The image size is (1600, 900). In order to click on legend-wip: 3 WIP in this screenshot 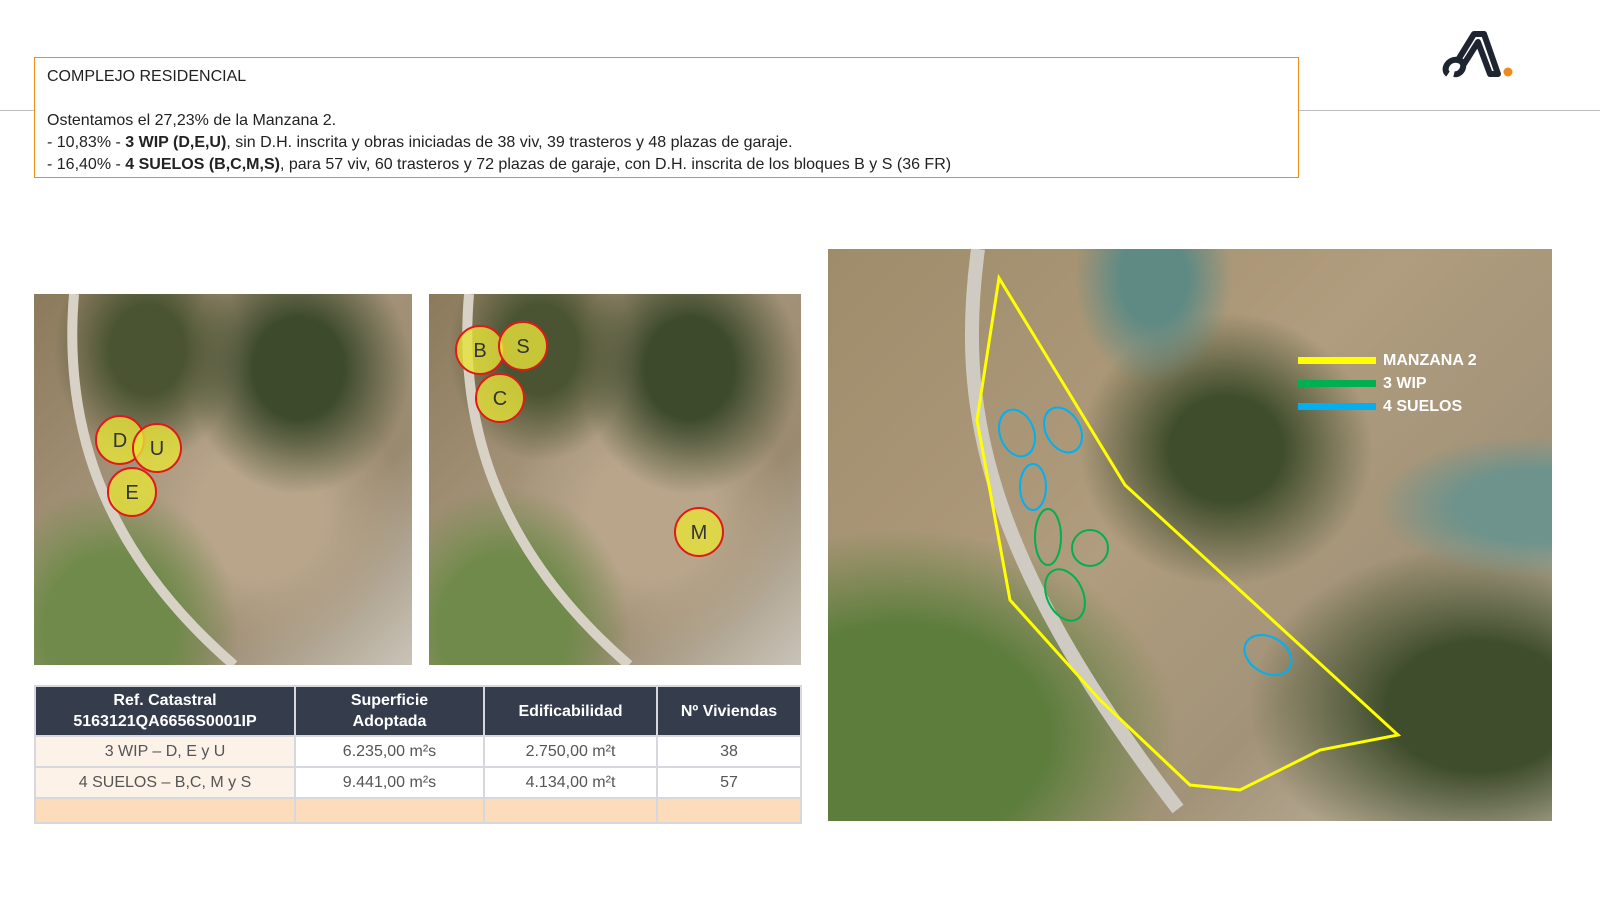, I will do `click(1387, 383)`.